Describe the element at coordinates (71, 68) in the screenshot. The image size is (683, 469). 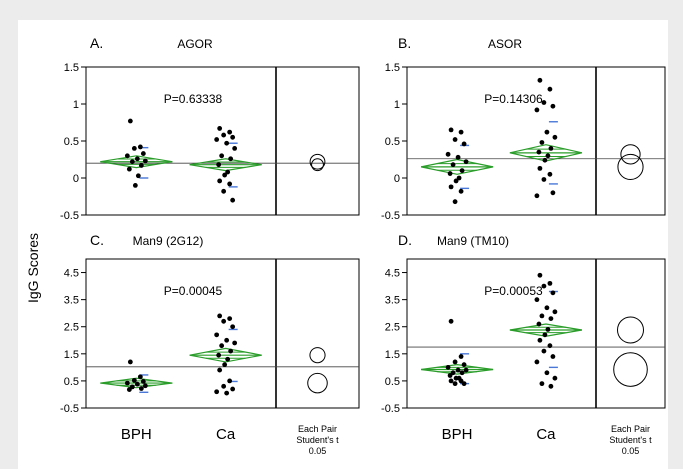
I see `y-tick-label: 1.5` at that location.